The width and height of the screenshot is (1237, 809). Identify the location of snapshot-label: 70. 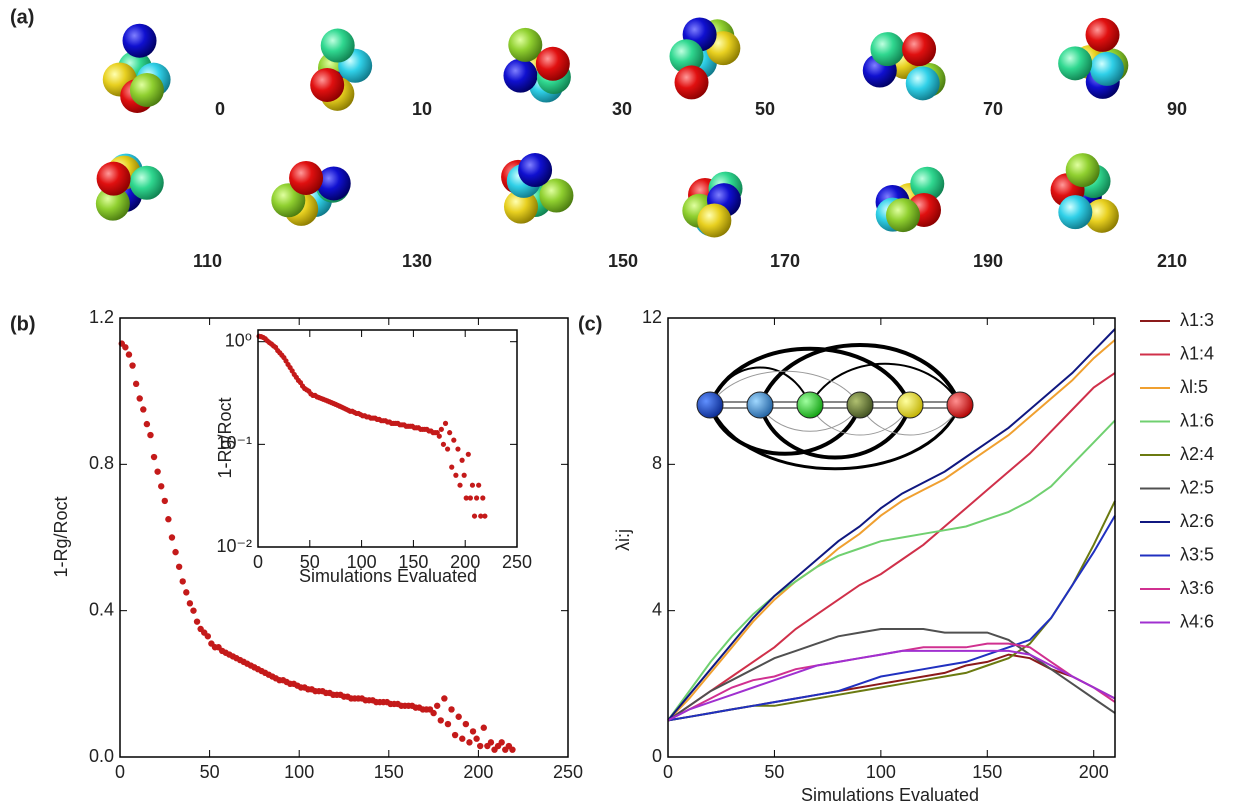
(993, 109).